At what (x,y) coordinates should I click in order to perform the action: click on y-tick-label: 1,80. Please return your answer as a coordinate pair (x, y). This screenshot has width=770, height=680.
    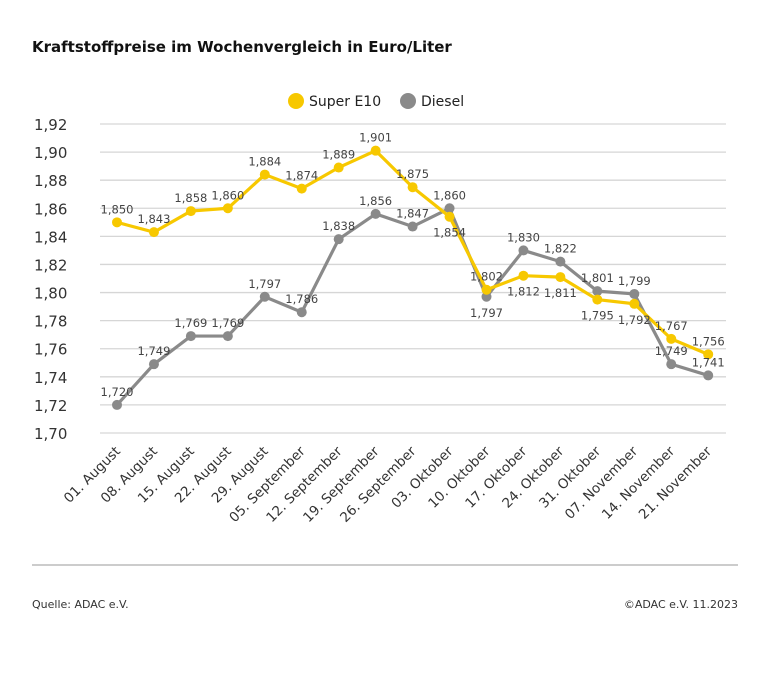
    Looking at the image, I should click on (50, 294).